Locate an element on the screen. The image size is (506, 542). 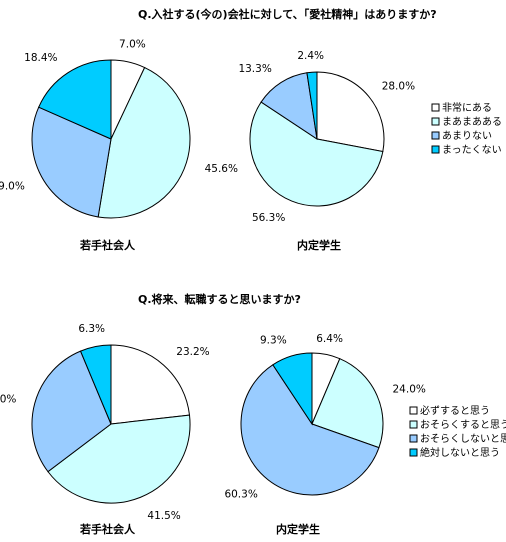
chart2-title: Q.将来、転職すると思いますか? is located at coordinates (219, 299).